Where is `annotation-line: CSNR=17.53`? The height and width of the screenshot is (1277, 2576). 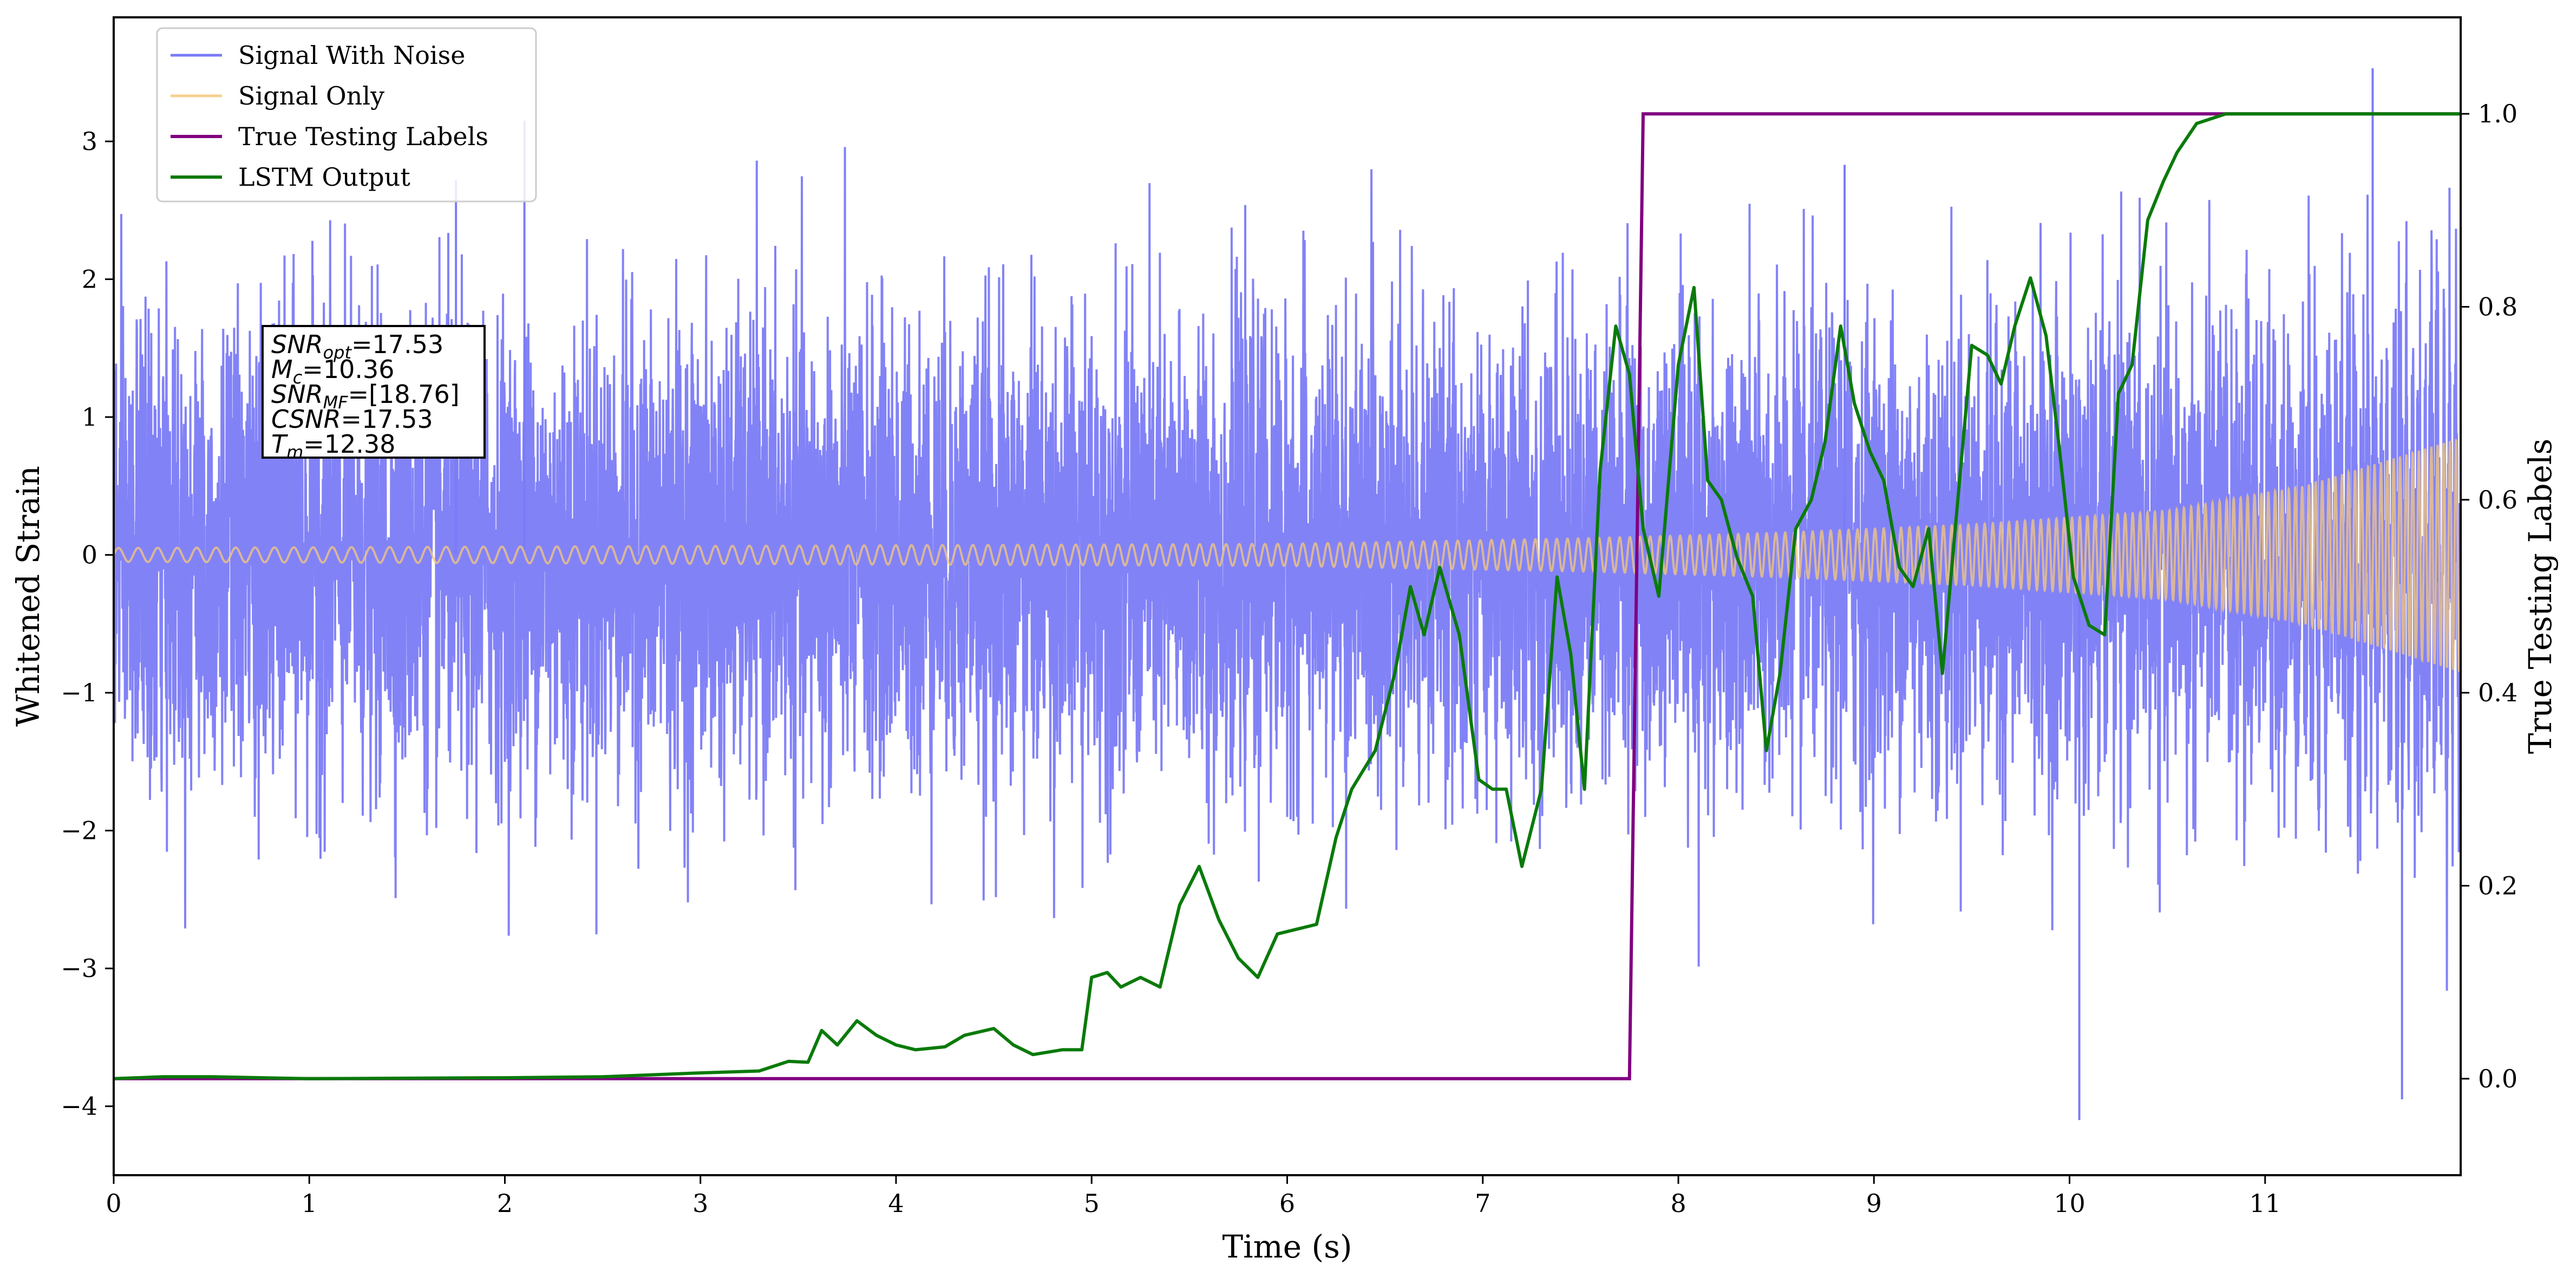 annotation-line: CSNR=17.53 is located at coordinates (352, 419).